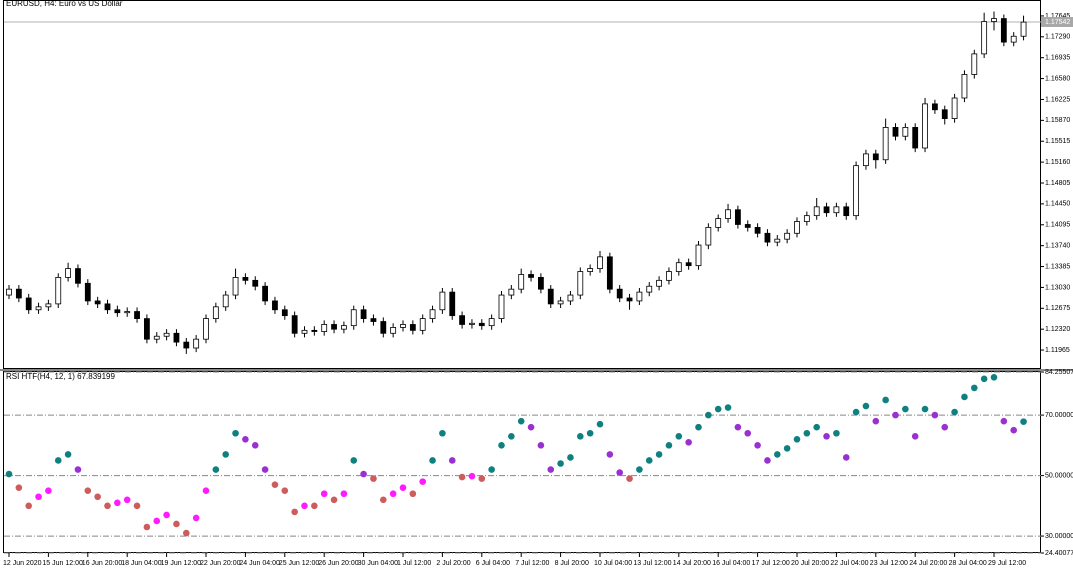  What do you see at coordinates (1057, 329) in the screenshot?
I see `y-tick-label: 1.12320` at bounding box center [1057, 329].